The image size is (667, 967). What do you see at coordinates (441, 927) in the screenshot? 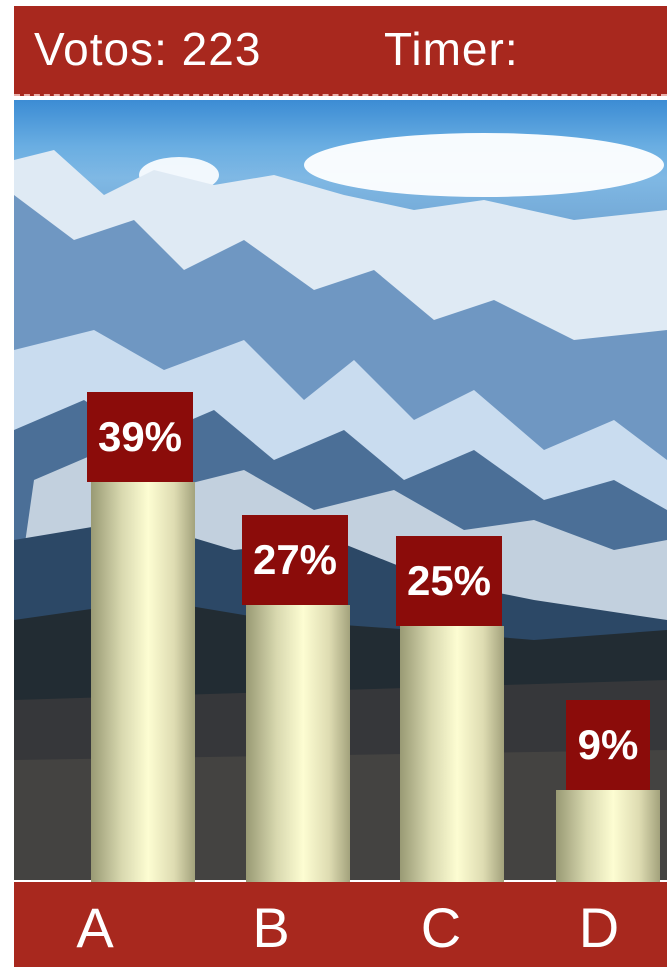
I see `category-label-c: C` at bounding box center [441, 927].